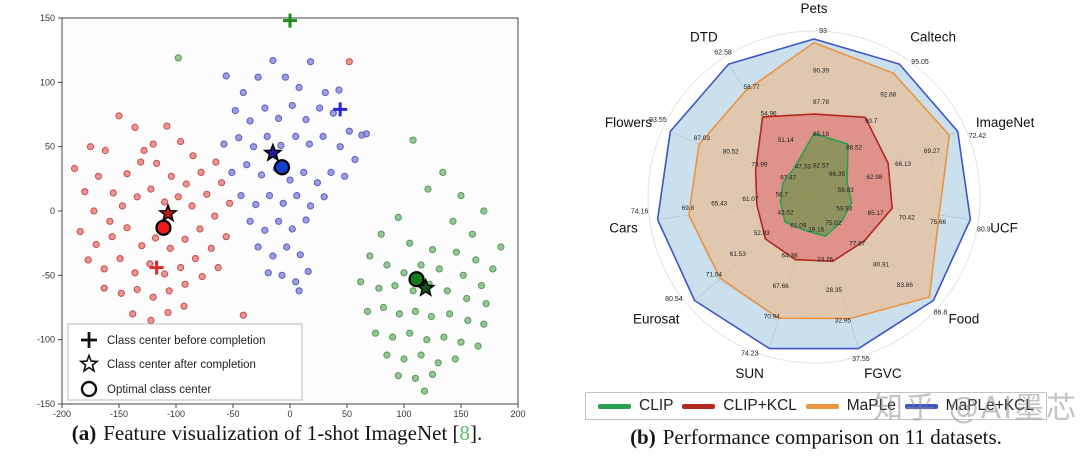 This screenshot has width=1080, height=458. I want to click on axis-tick-label: 65.43, so click(719, 204).